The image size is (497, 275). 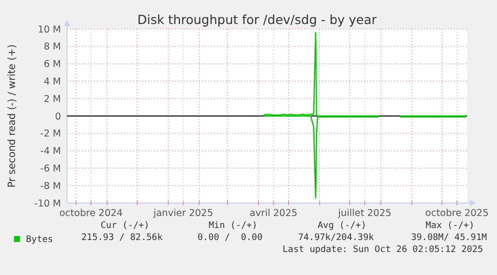 I want to click on y-tick-label: 10 M, so click(x=49, y=30).